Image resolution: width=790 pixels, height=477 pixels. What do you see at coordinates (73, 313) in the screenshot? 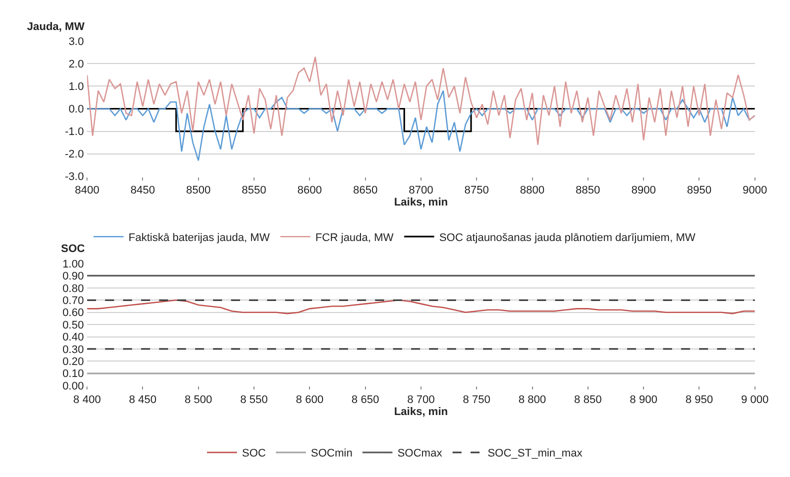
I see `y-tick-label: 0.60` at bounding box center [73, 313].